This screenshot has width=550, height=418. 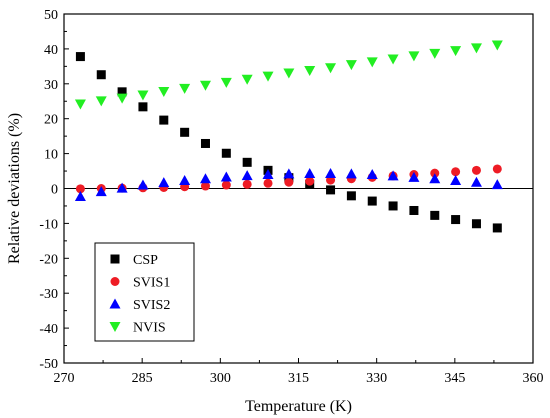 I want to click on x-tick-label: 330, so click(x=376, y=378).